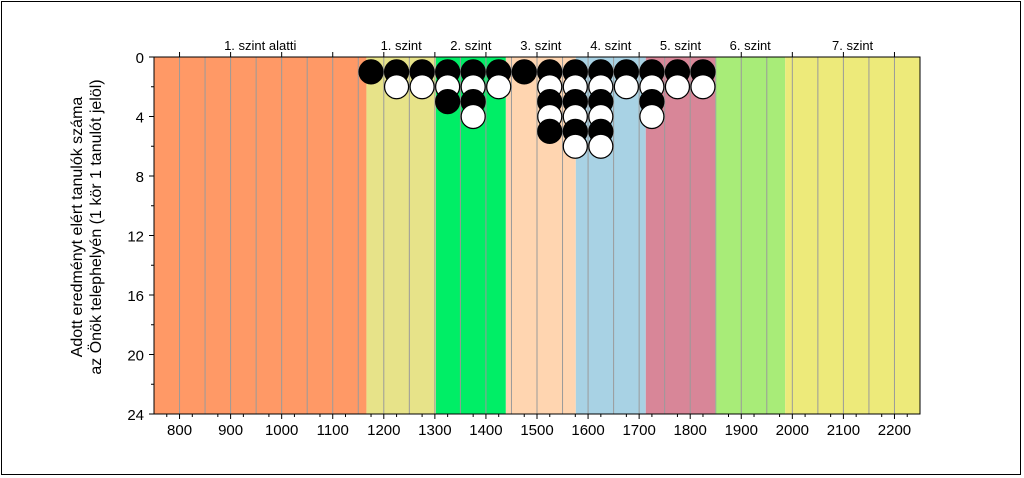 The image size is (1024, 478). Describe the element at coordinates (402, 45) in the screenshot. I see `band-label: 1. szint` at that location.